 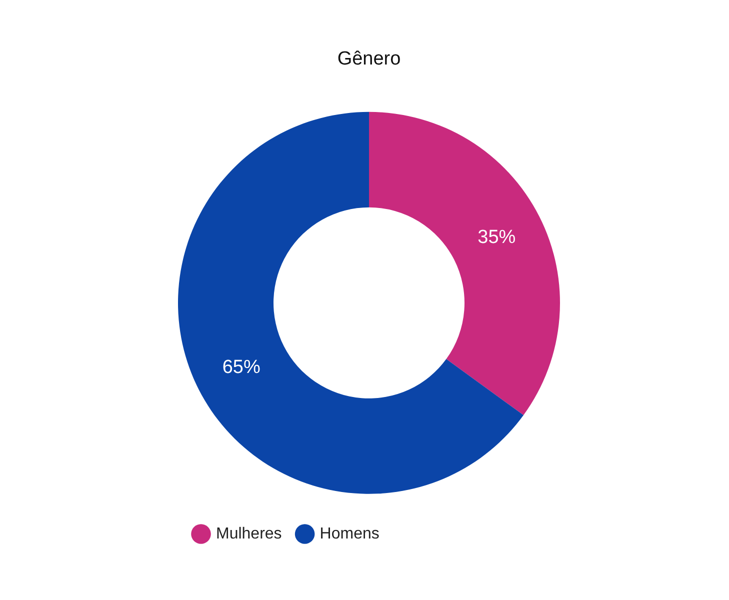 What do you see at coordinates (350, 533) in the screenshot?
I see `legend-label: Homens` at bounding box center [350, 533].